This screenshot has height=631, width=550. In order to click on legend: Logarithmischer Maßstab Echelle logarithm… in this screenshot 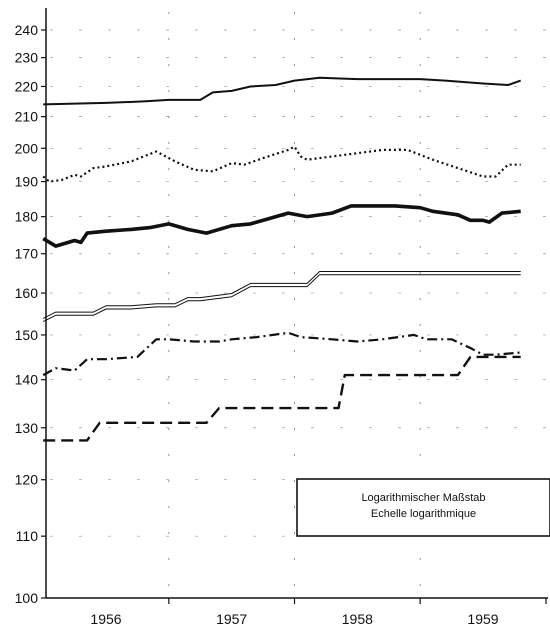, I will do `click(423, 507)`.